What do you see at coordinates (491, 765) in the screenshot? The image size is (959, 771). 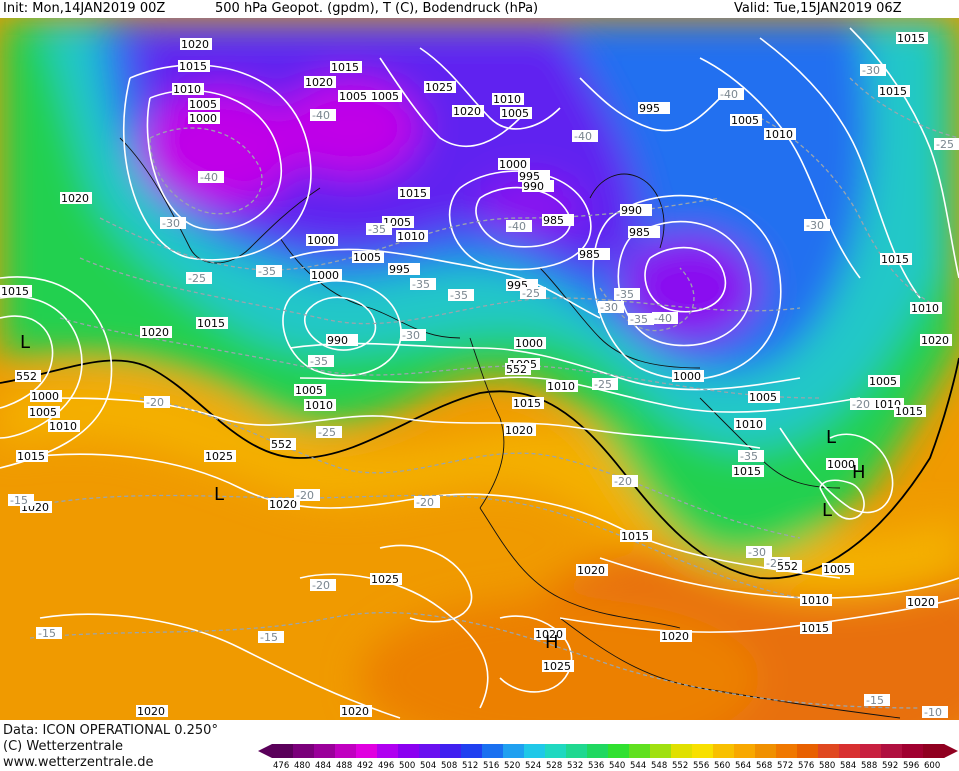 I see `colorbar-tick-label: 516` at bounding box center [491, 765].